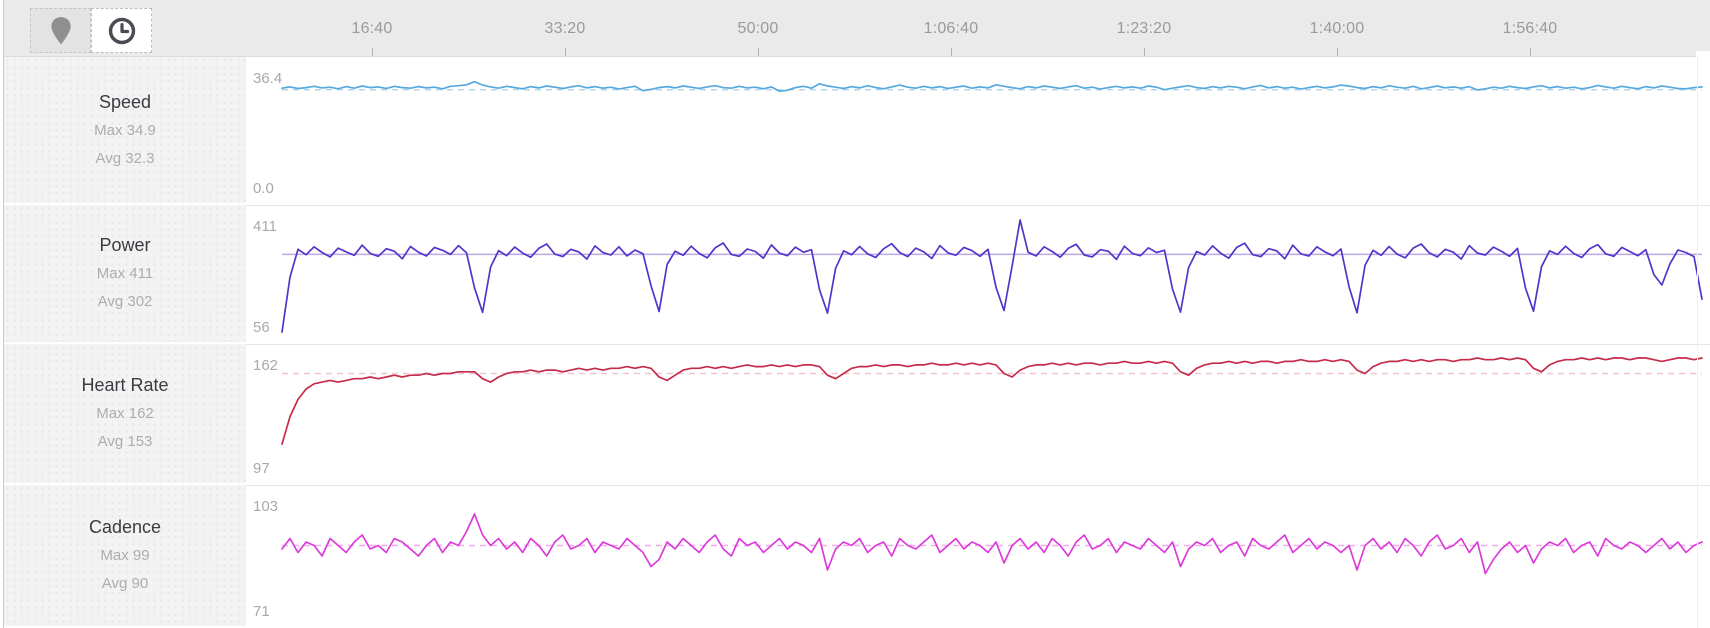 This screenshot has height=628, width=1710. Describe the element at coordinates (266, 365) in the screenshot. I see `y-axis-max-label: 162` at that location.